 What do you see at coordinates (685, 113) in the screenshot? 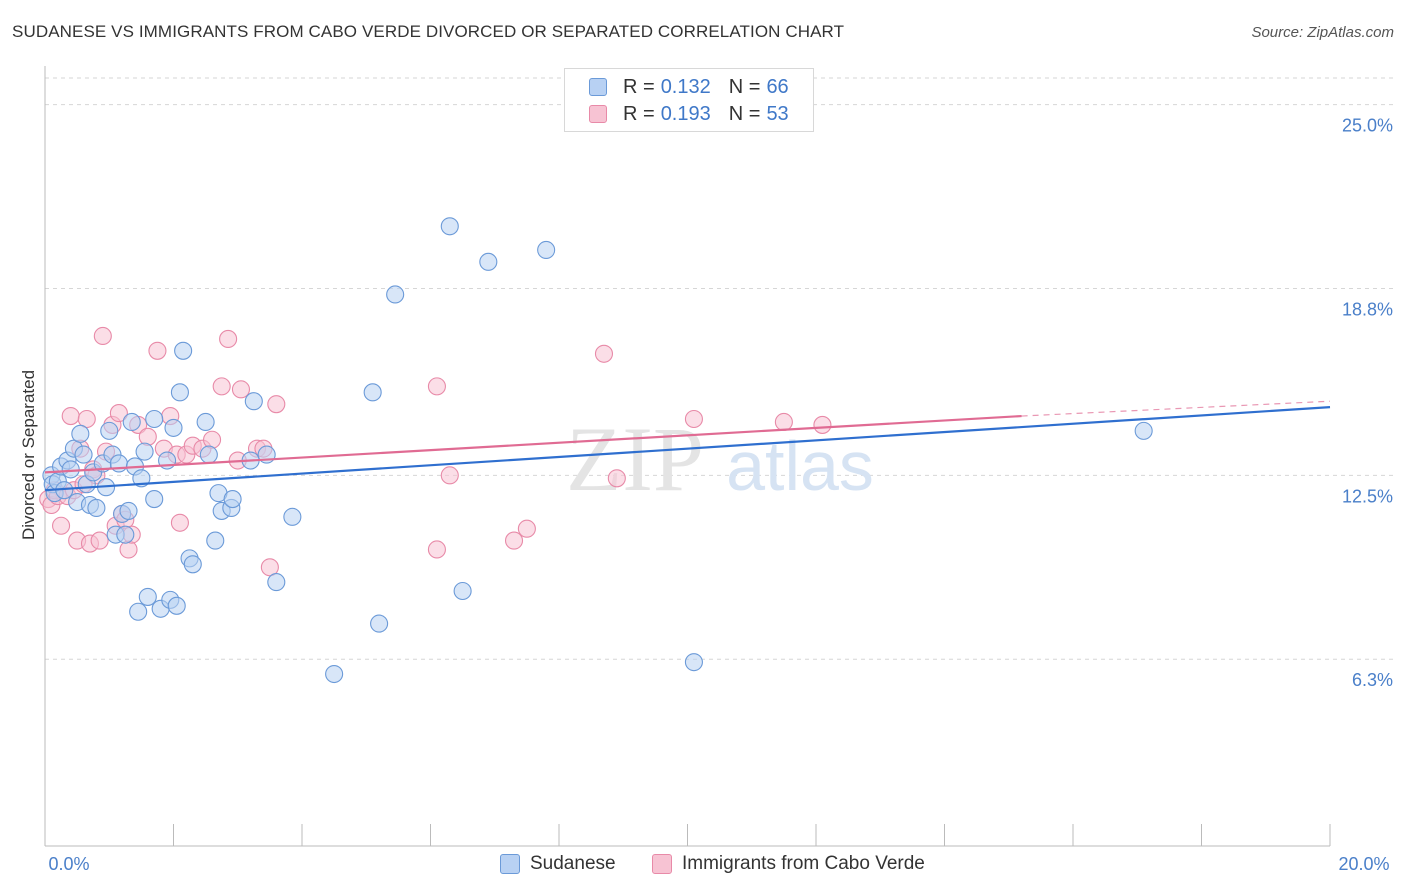
I see `legend-r-value: 0.193` at bounding box center [685, 113].